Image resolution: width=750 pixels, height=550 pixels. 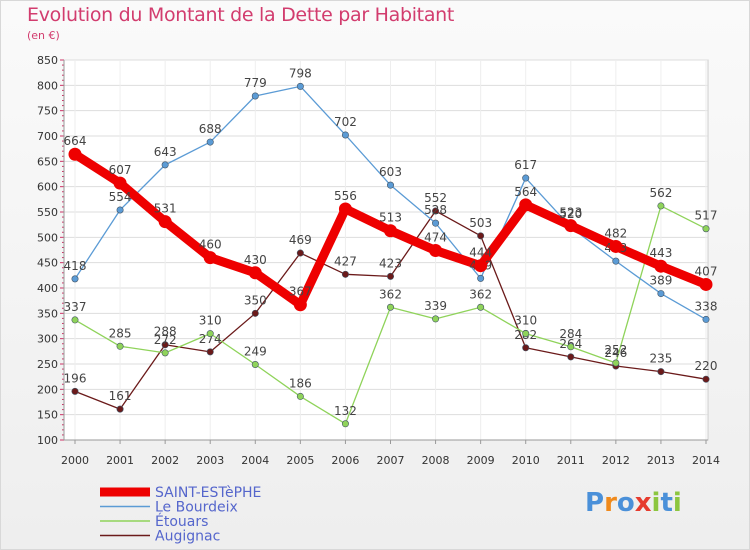 I want to click on data-label: 196, so click(x=75, y=378).